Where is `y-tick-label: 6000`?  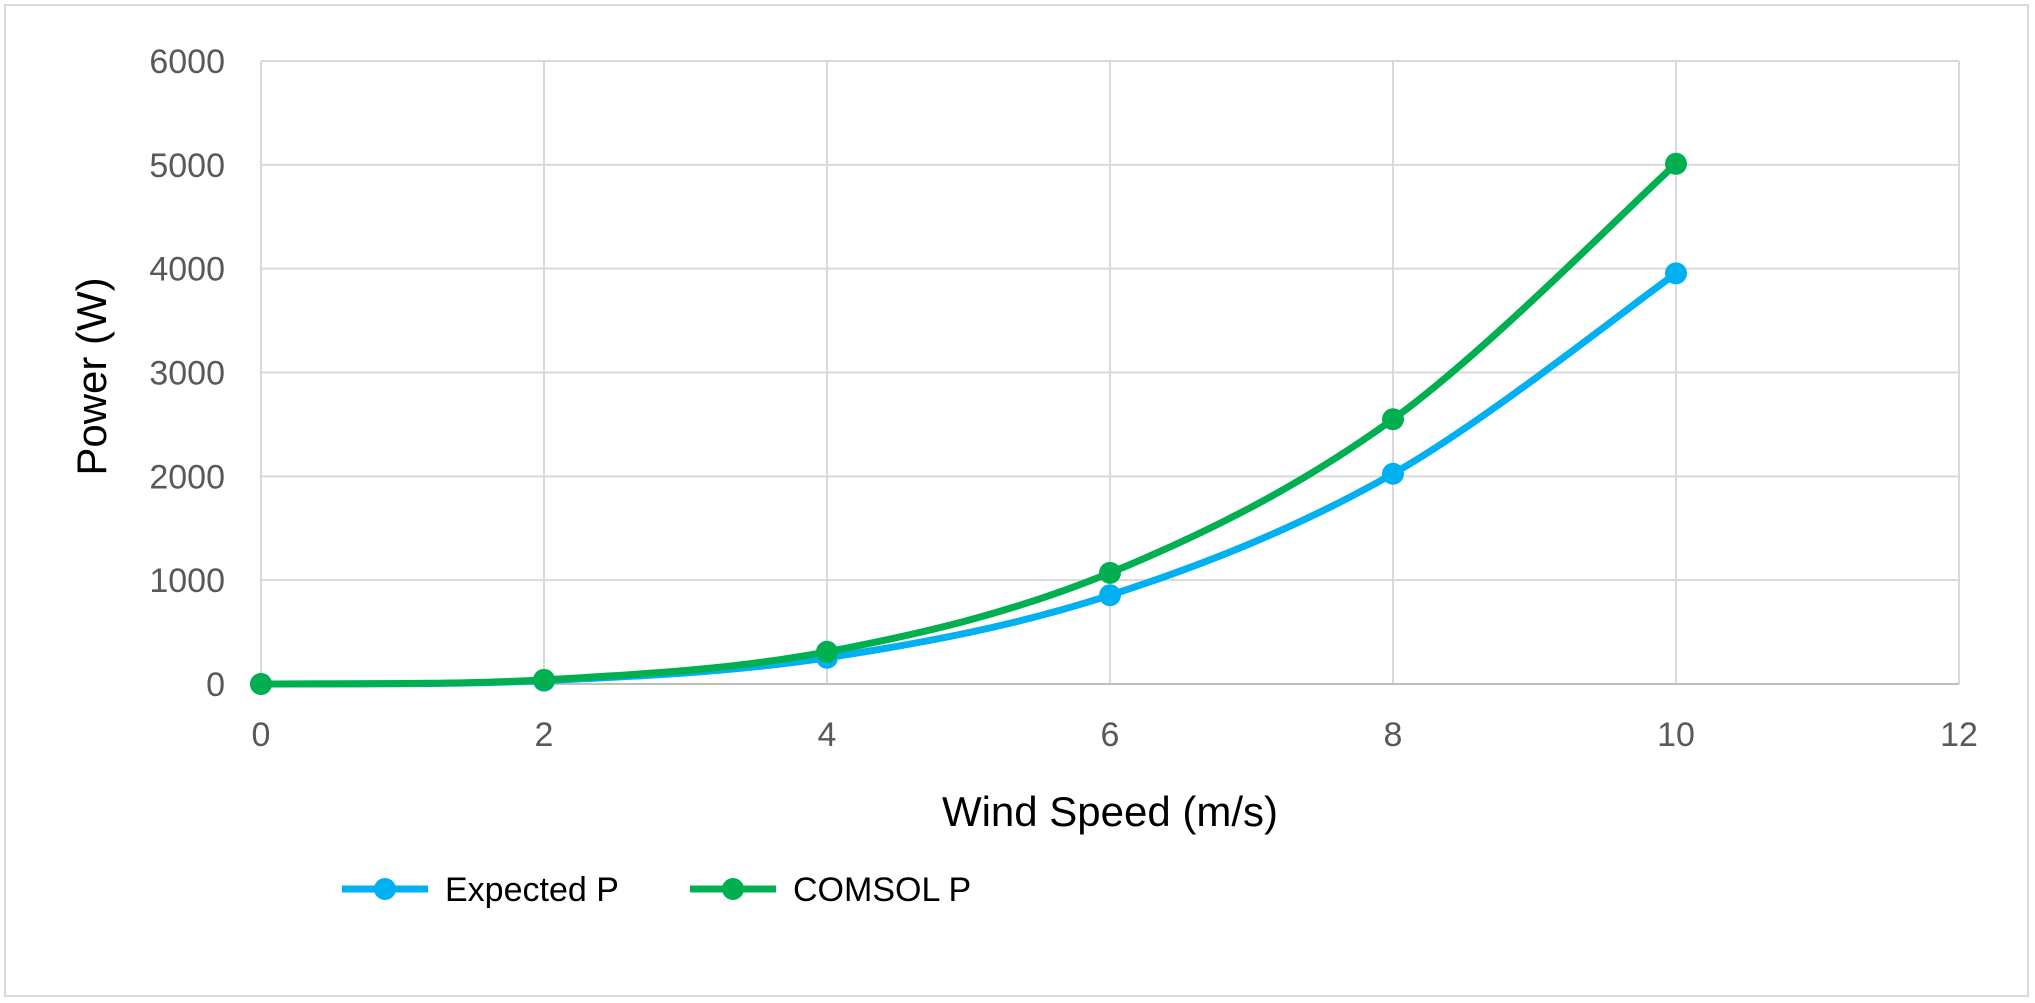 y-tick-label: 6000 is located at coordinates (187, 62).